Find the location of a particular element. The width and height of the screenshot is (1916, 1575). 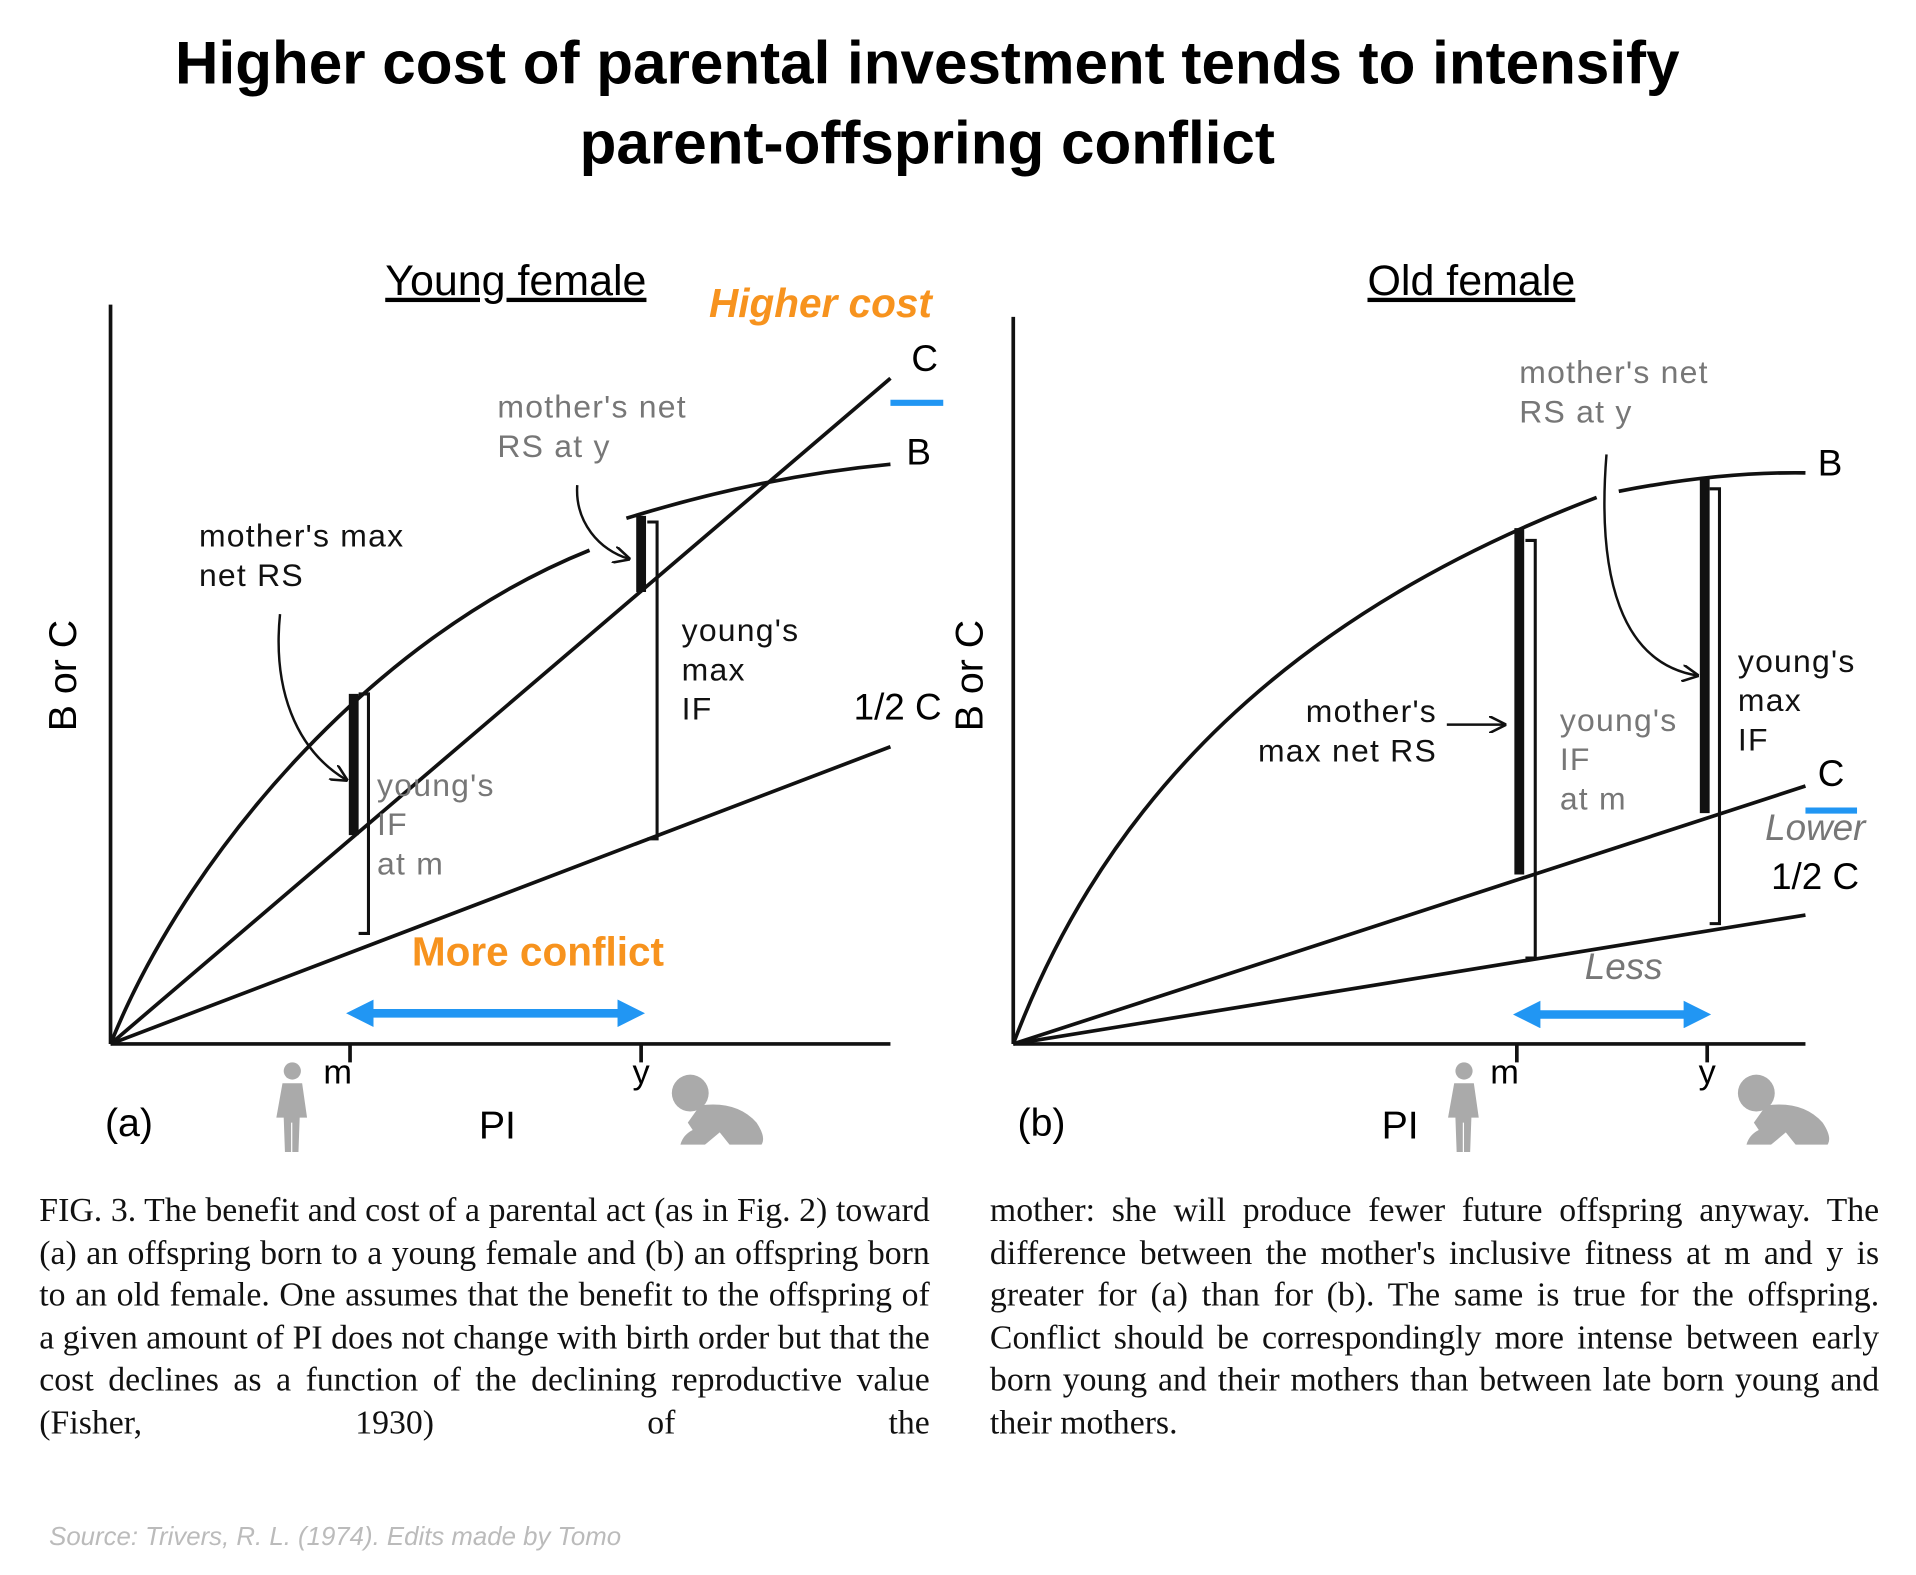

note-line: net RS is located at coordinates (251, 575).